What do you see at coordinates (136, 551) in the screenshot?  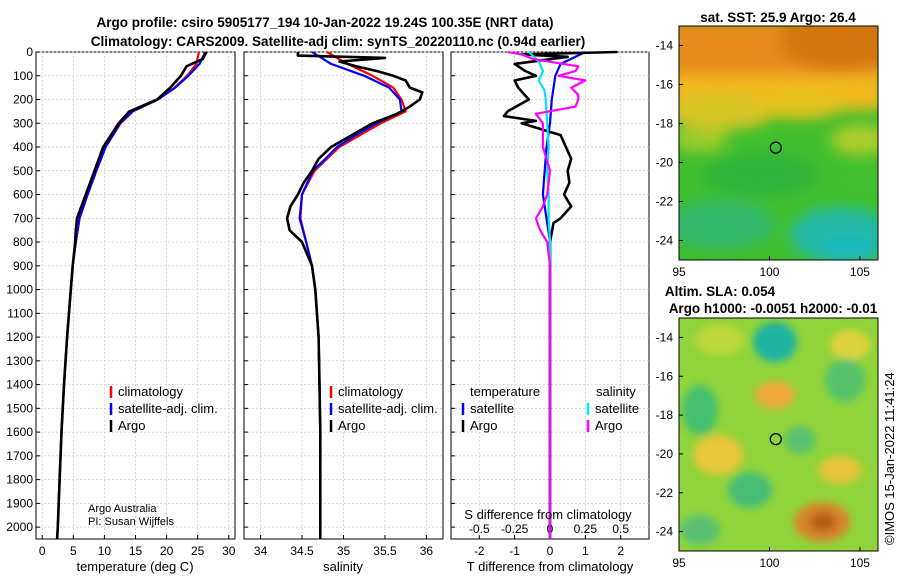 I see `x-tick-label: 15` at bounding box center [136, 551].